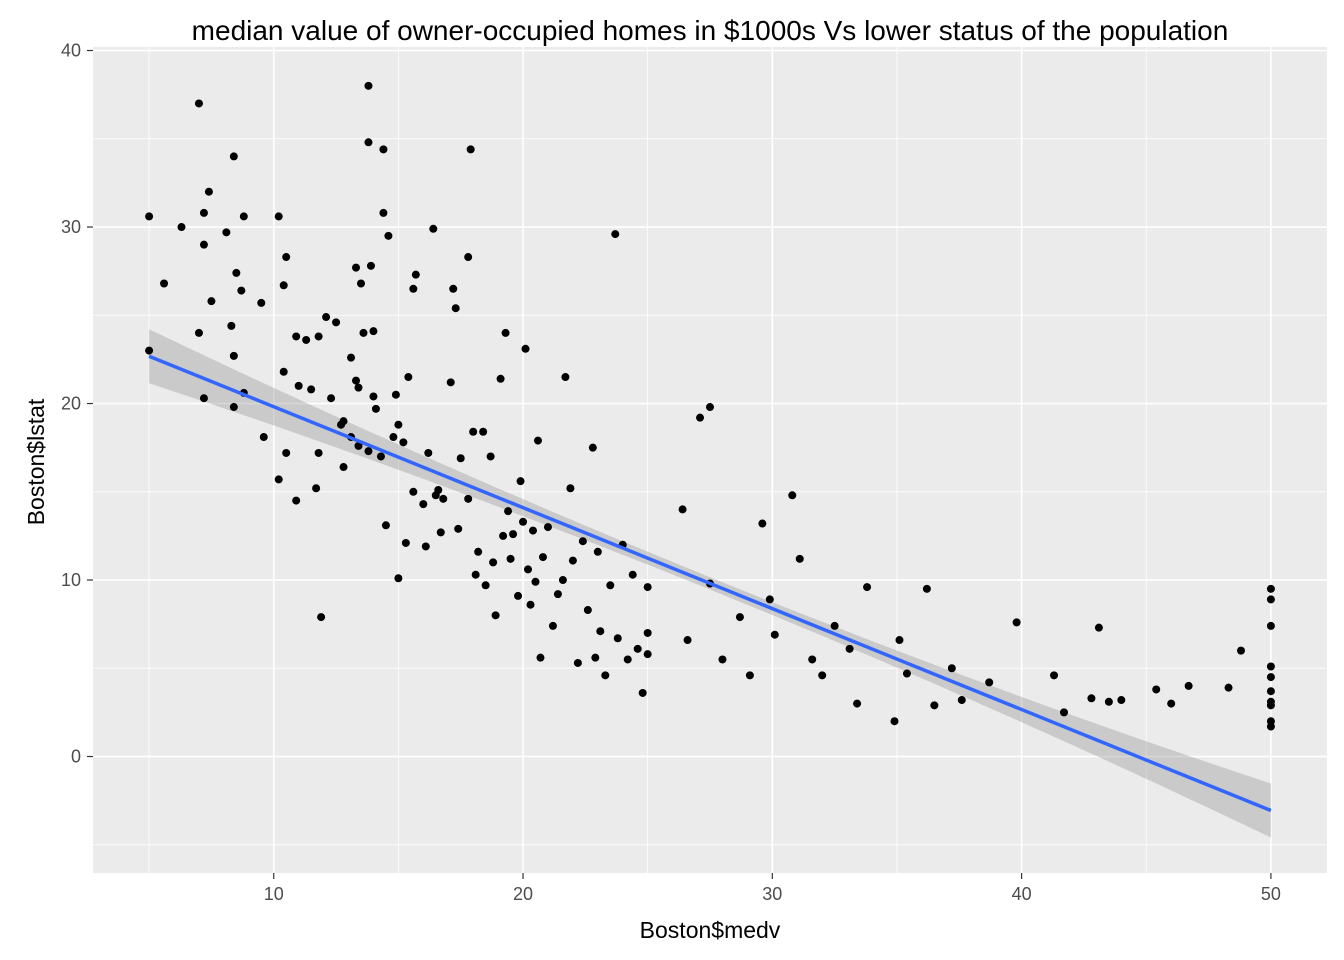  What do you see at coordinates (1022, 894) in the screenshot?
I see `x-tick-label: 40` at bounding box center [1022, 894].